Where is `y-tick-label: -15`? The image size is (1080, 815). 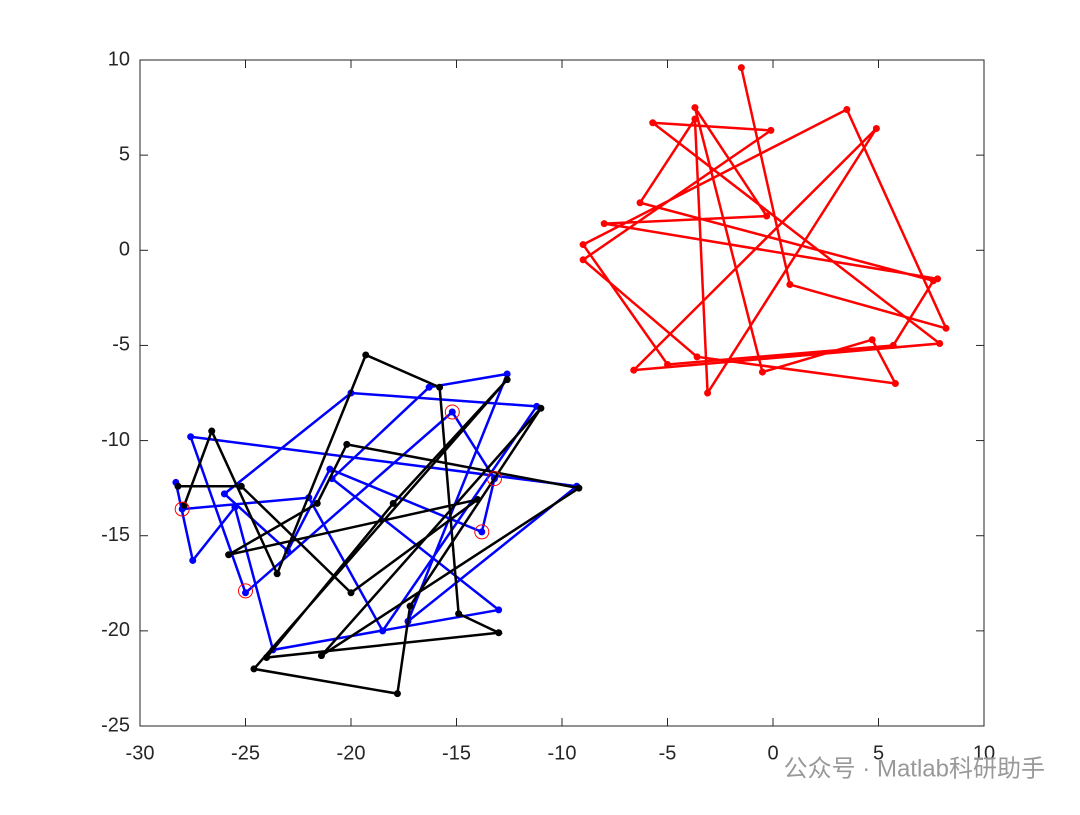 y-tick-label: -15 is located at coordinates (115, 535).